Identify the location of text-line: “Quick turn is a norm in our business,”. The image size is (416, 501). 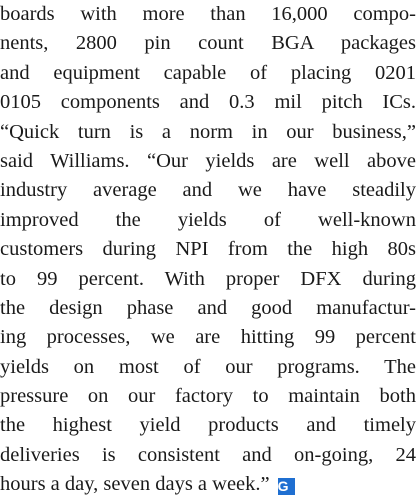
(208, 132).